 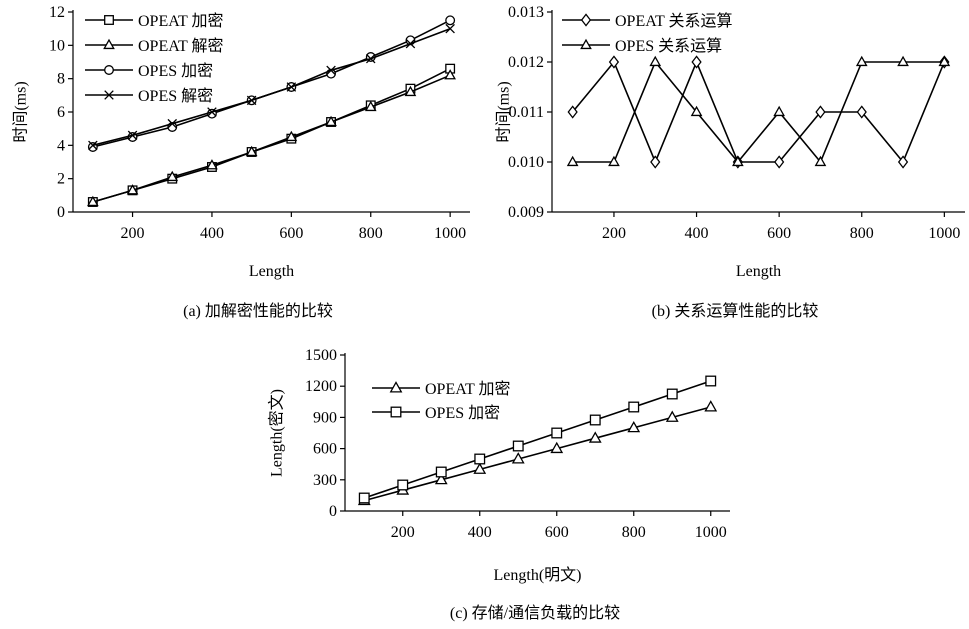 What do you see at coordinates (271, 271) in the screenshot?
I see `x-axis-label-a: Length` at bounding box center [271, 271].